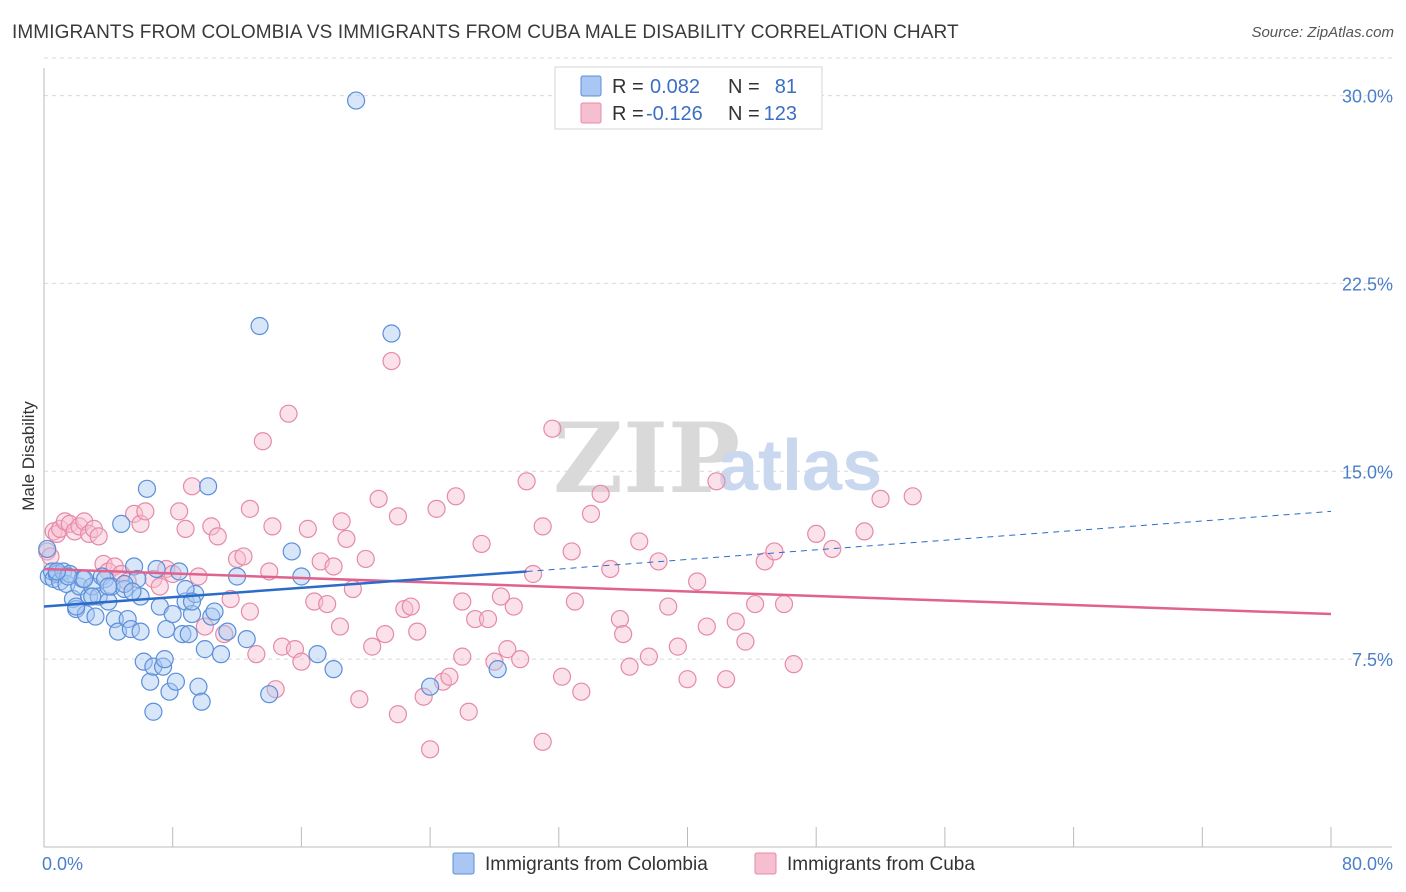  I want to click on y-tick-label: 7.5%, so click(1372, 660).